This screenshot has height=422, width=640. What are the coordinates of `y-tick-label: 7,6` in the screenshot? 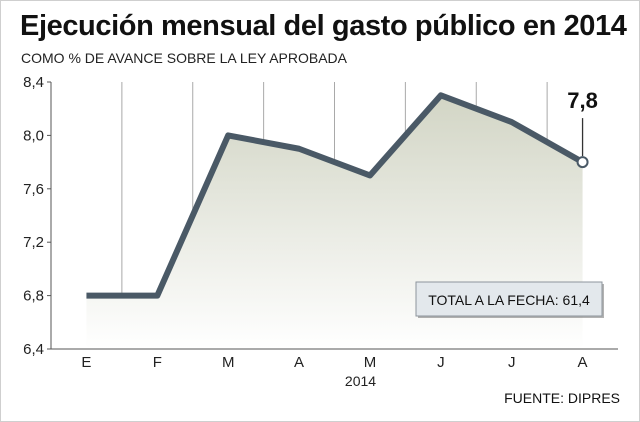 It's located at (33, 189).